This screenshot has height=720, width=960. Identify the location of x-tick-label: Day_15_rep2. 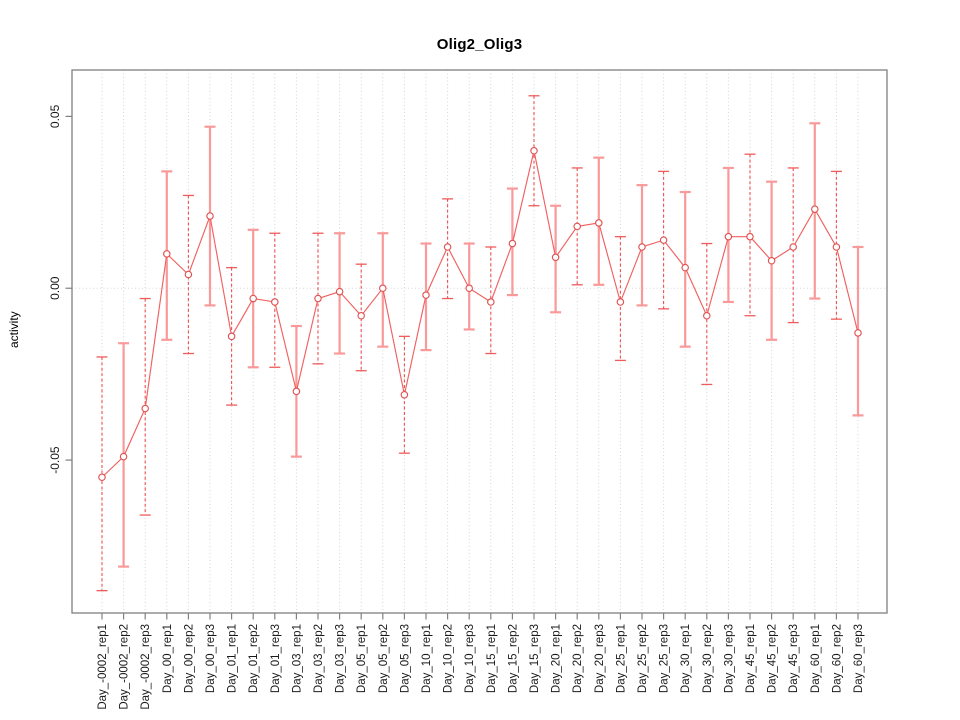
(513, 658).